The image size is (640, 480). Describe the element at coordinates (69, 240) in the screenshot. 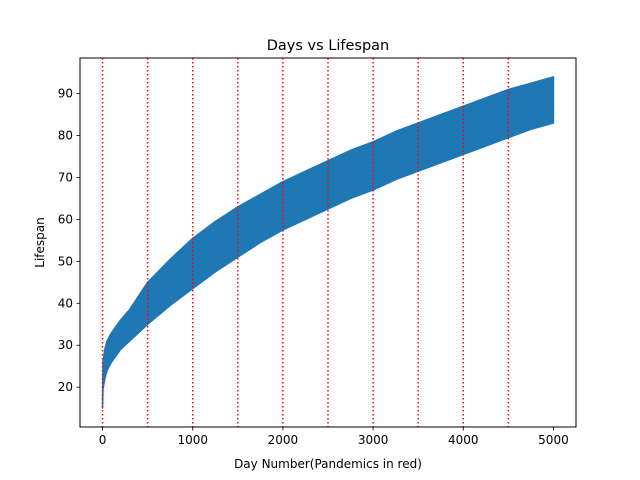

I see `y-axis: 20 30 40 50 60 70 80 90` at that location.